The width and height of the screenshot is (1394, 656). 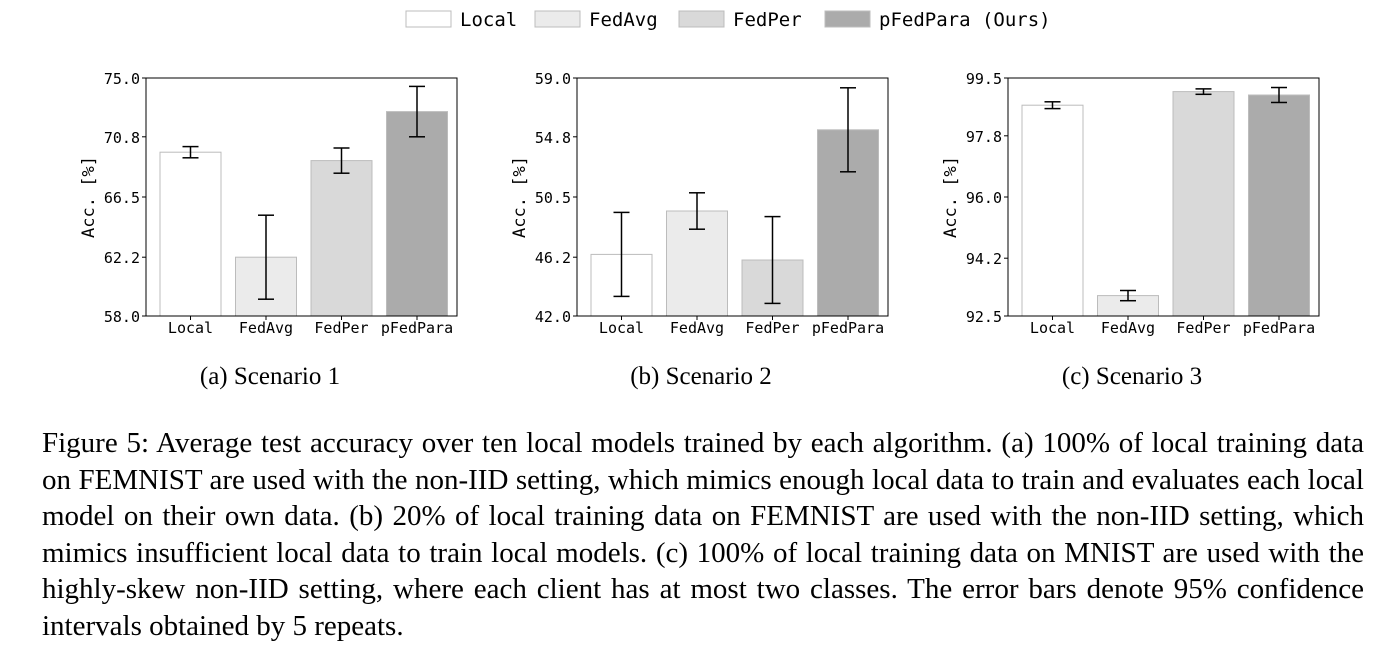 What do you see at coordinates (984, 137) in the screenshot?
I see `y-tick-label: 97.8` at bounding box center [984, 137].